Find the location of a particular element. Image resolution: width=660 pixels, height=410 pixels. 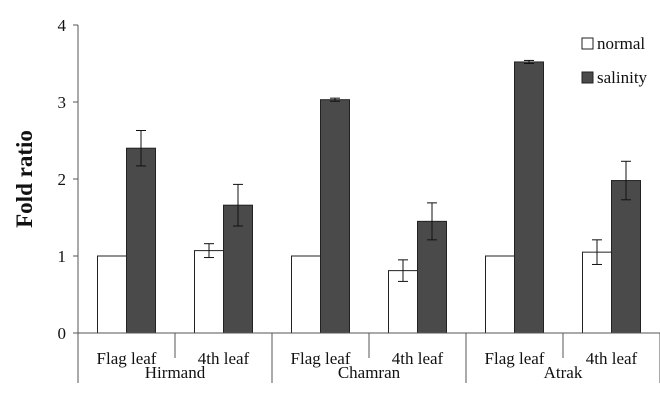

y-tick-label: 2 is located at coordinates (62, 179).